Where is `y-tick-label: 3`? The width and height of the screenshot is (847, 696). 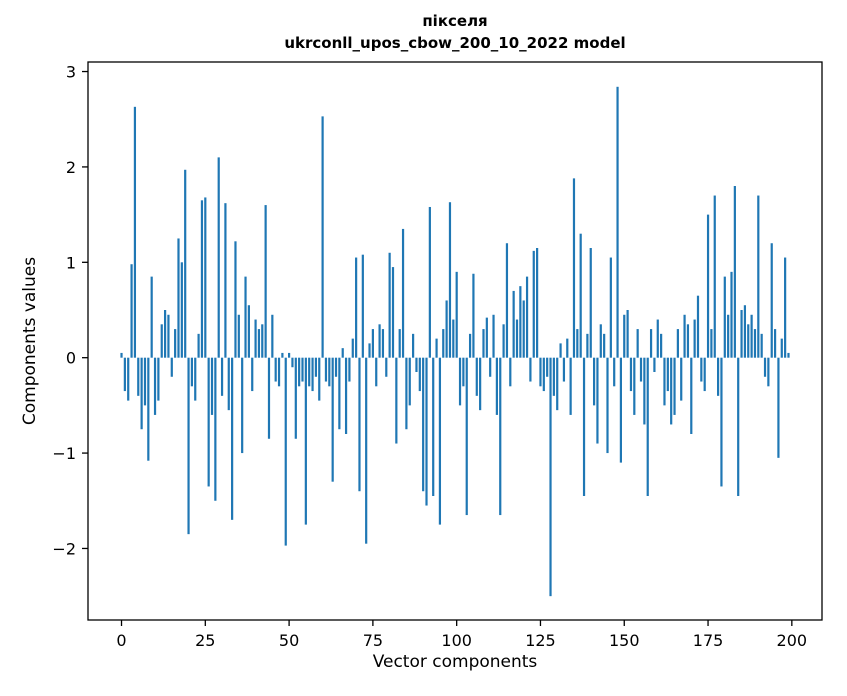
y-tick-label: 3 is located at coordinates (71, 72).